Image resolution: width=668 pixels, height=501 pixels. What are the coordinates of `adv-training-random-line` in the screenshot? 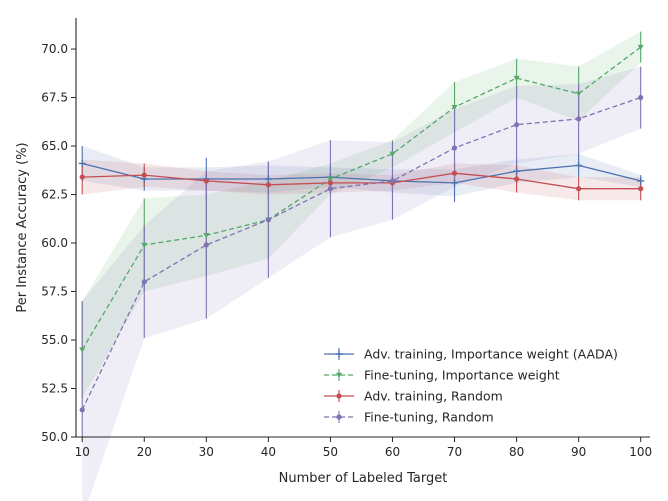 It's located at (361, 181).